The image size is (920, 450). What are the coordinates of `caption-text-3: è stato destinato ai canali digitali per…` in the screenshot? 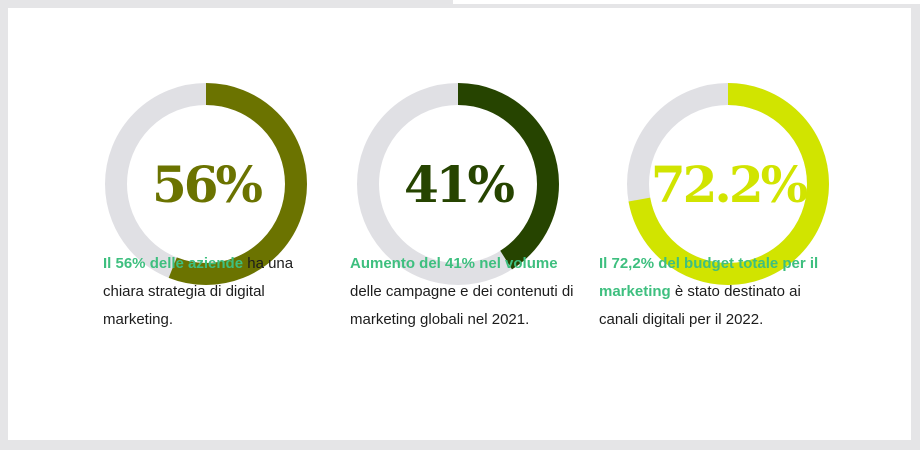 It's located at (700, 305).